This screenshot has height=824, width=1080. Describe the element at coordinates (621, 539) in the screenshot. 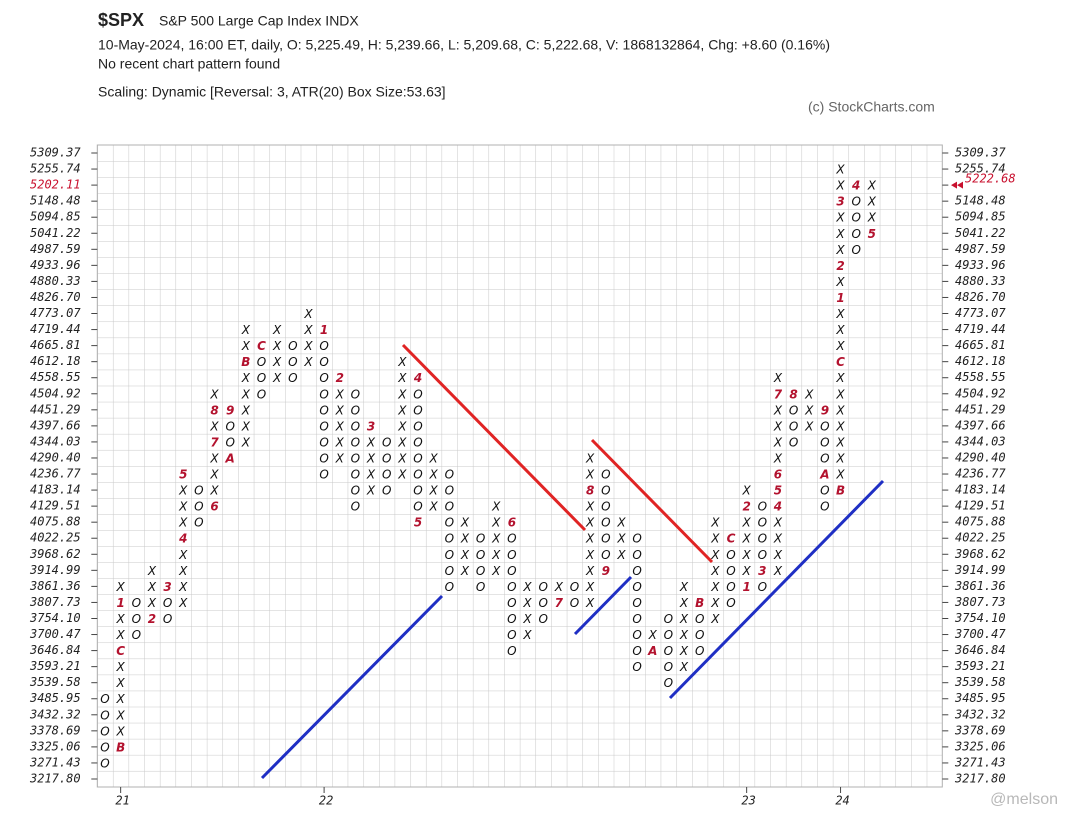

I see `column: XXX` at that location.